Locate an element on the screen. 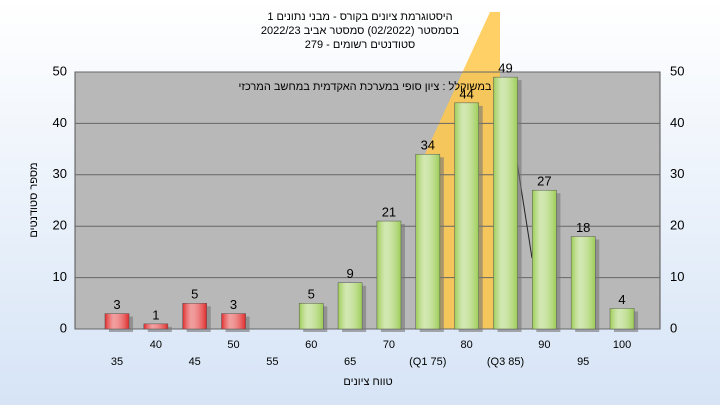 This screenshot has height=410, width=720. y2-tick-label: 30 is located at coordinates (677, 173).